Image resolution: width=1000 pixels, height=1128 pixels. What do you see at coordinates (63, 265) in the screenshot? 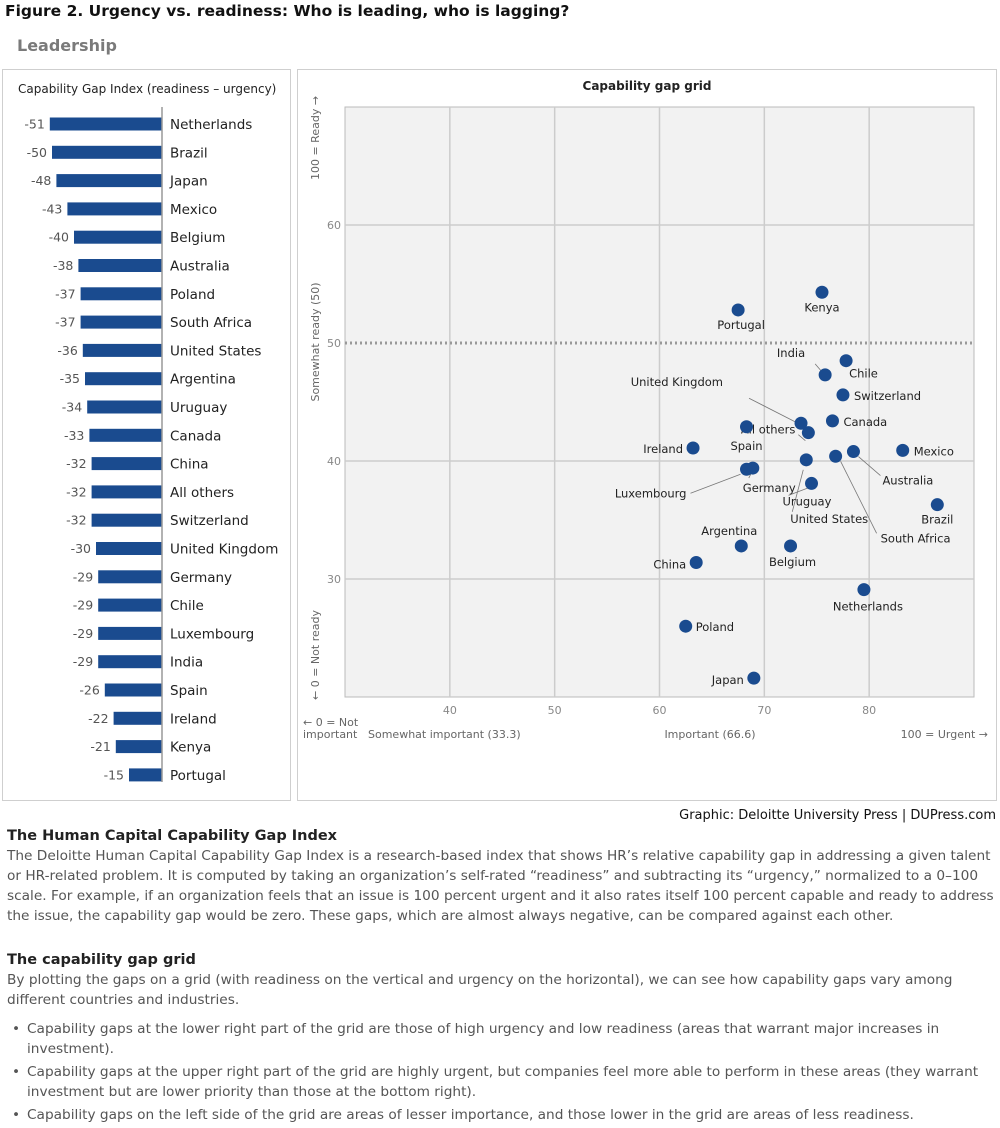
I see `bar-value-label: -38` at bounding box center [63, 265].